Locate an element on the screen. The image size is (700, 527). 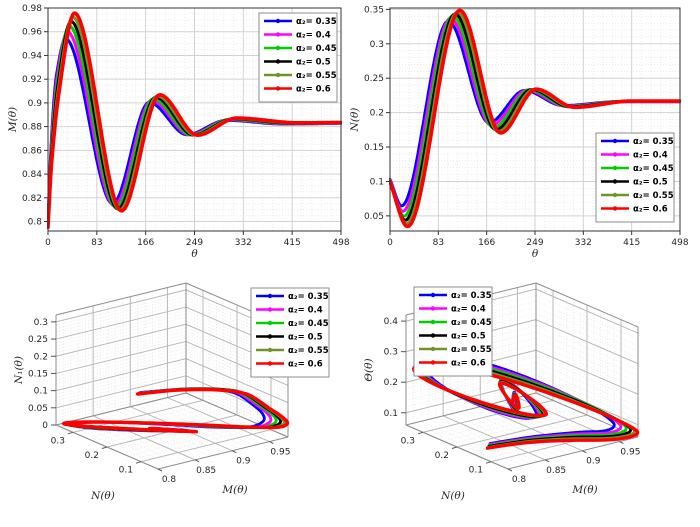
tick-label: 83 is located at coordinates (96, 243).